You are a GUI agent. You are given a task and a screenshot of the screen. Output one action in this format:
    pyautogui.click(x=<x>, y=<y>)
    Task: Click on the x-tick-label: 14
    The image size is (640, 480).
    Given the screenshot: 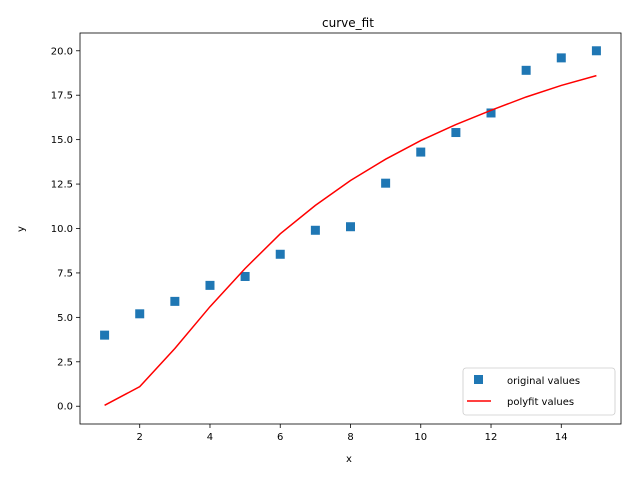 What is the action you would take?
    pyautogui.click(x=561, y=437)
    